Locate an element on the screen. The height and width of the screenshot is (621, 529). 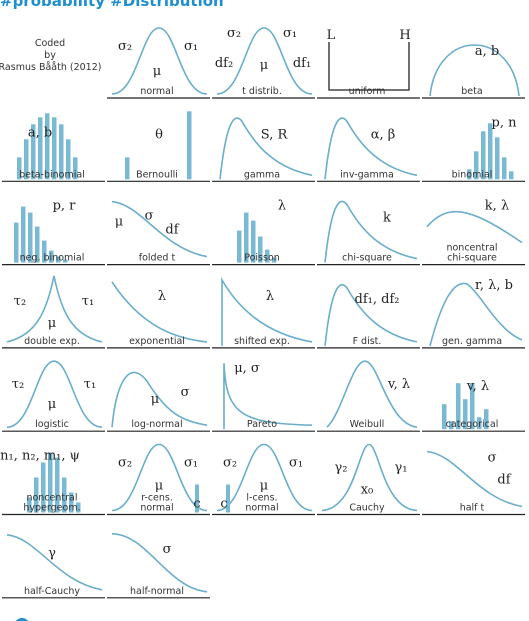
parameter-label: c is located at coordinates (196, 504).